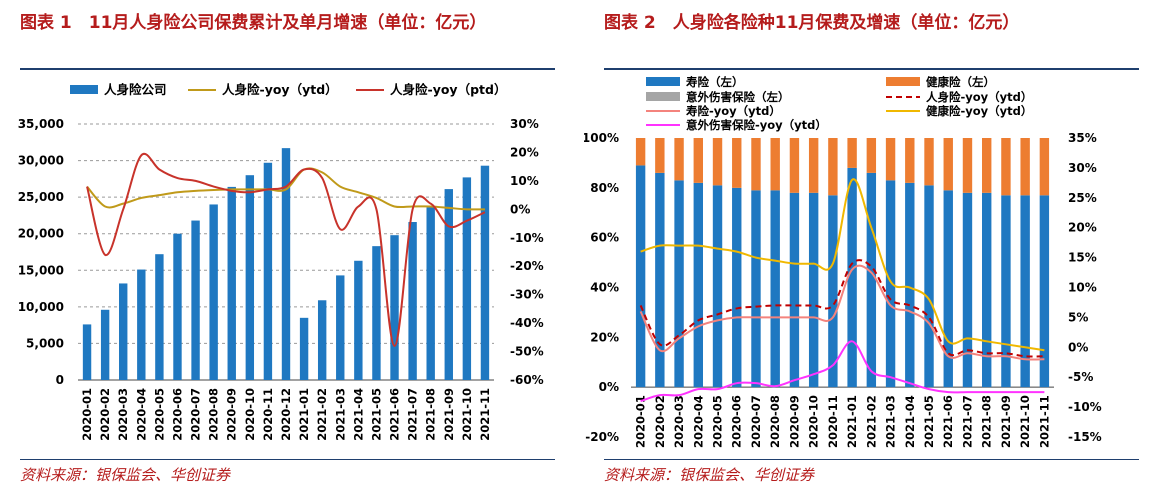 Image resolution: width=1152 pixels, height=501 pixels. Describe the element at coordinates (737, 421) in the screenshot. I see `x-tick-label: 2020-06` at that location.